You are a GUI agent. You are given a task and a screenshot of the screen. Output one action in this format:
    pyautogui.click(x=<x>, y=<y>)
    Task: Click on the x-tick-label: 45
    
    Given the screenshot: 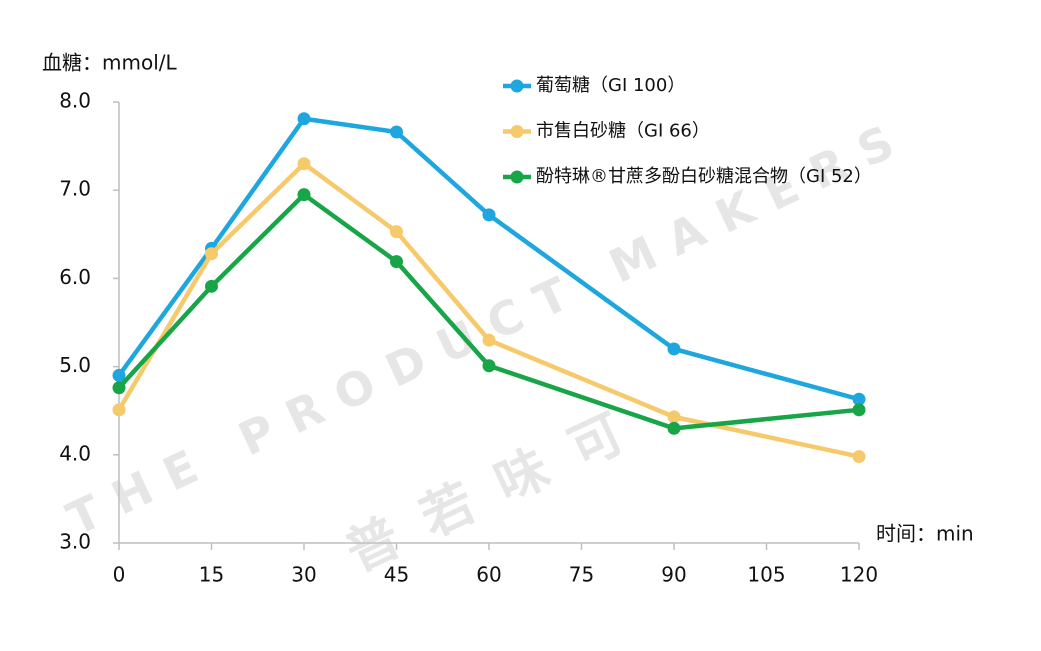 What is the action you would take?
    pyautogui.click(x=396, y=575)
    